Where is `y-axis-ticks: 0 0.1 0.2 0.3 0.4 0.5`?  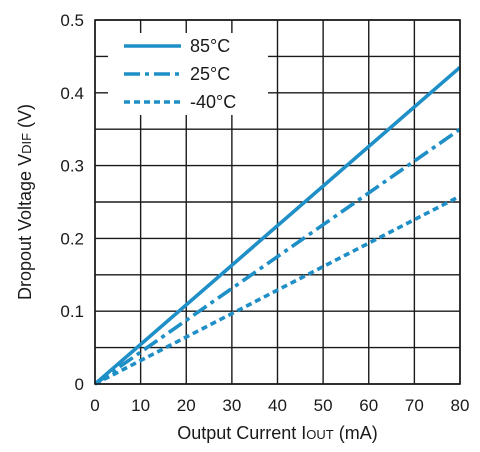
y-axis-ticks: 0 0.1 0.2 0.3 0.4 0.5 is located at coordinates (72, 202).